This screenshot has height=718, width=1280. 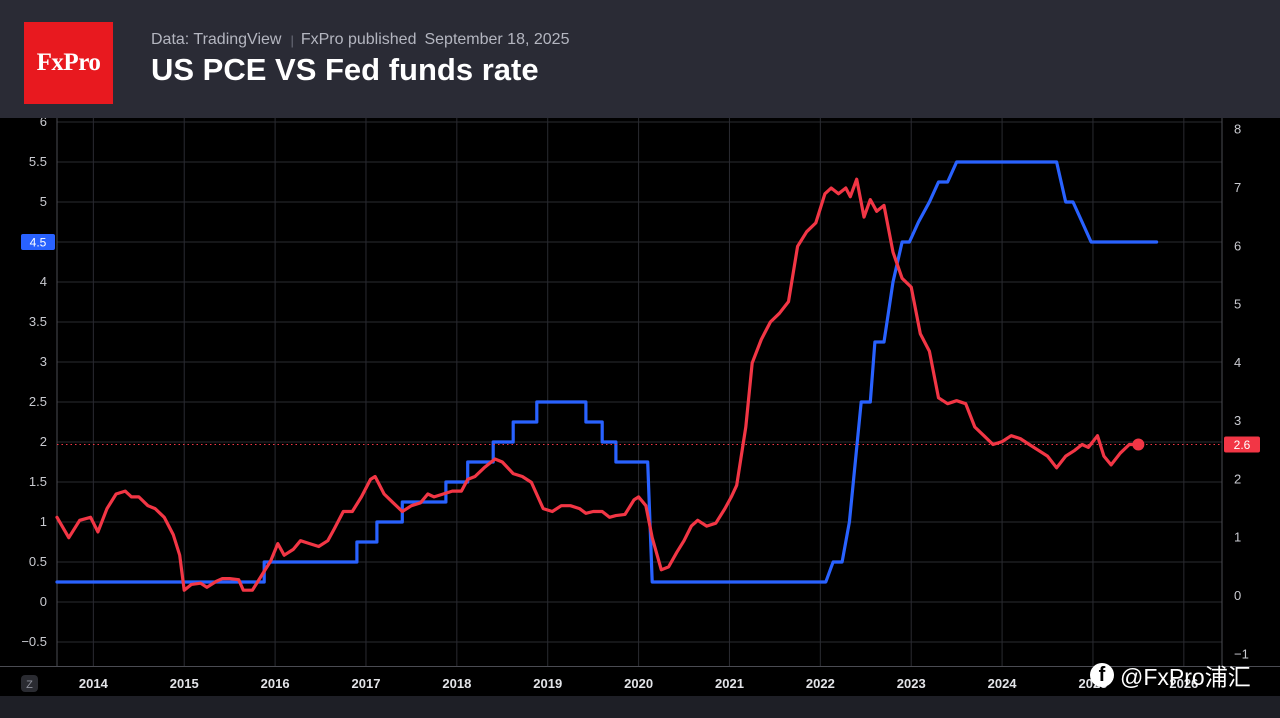 What do you see at coordinates (1237, 187) in the screenshot?
I see `right-tick-label: 7` at bounding box center [1237, 187].